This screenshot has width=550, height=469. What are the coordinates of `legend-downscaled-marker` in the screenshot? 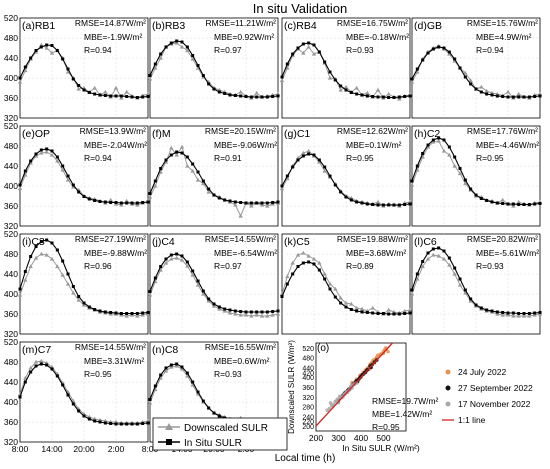 It's located at (169, 426).